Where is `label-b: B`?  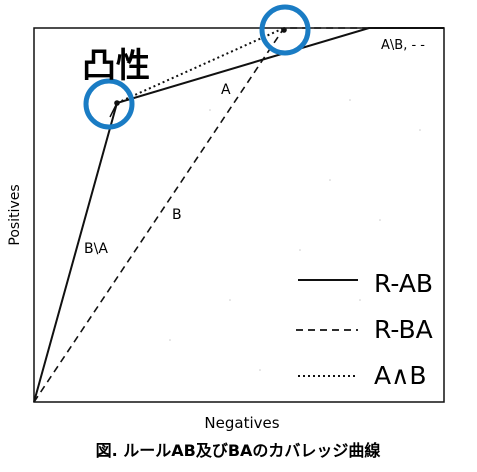 label-b: B is located at coordinates (177, 215).